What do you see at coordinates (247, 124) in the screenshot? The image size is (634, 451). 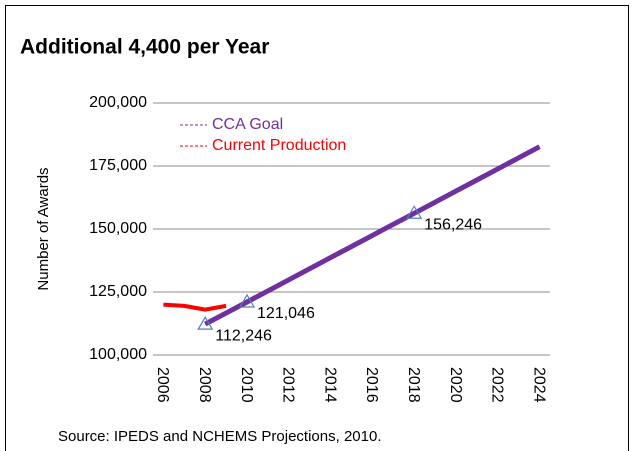 I see `legend-label: CCA Goal` at bounding box center [247, 124].